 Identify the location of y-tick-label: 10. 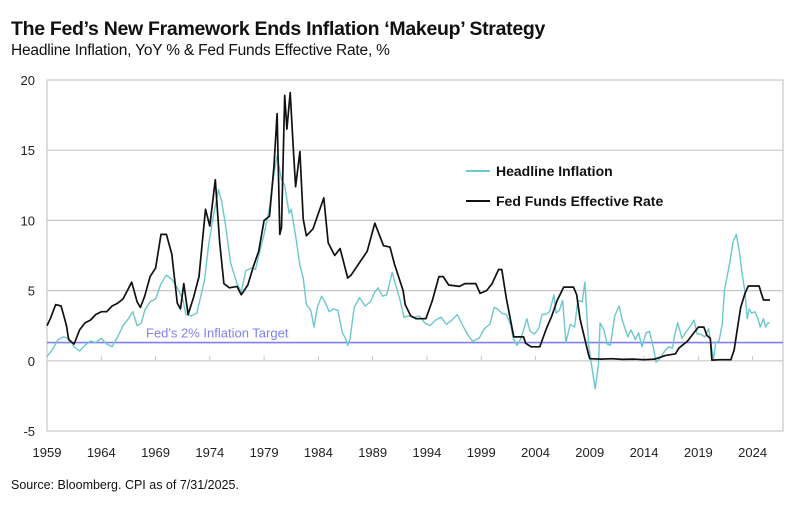
(28, 220).